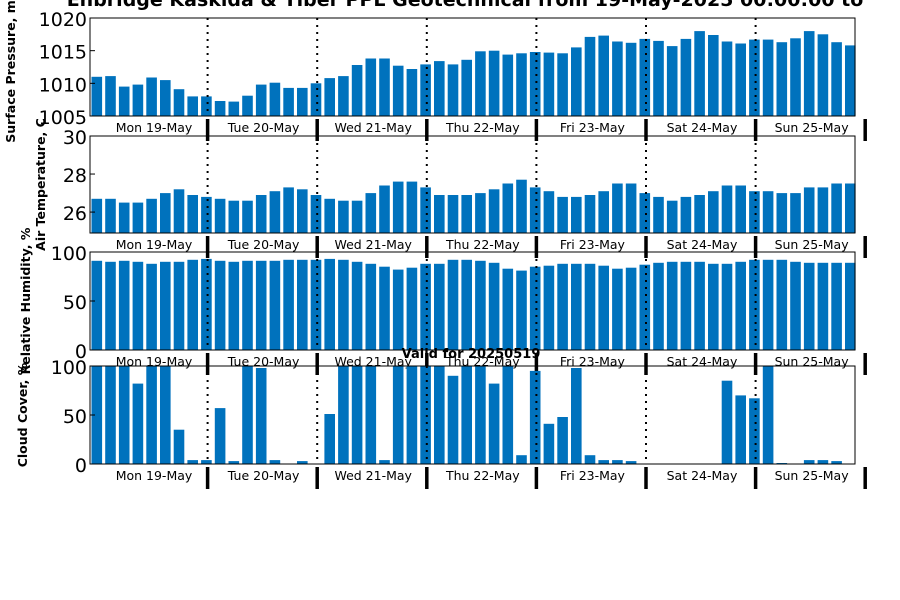  I want to click on x-day-label: Fri 23-May, so click(593, 244).